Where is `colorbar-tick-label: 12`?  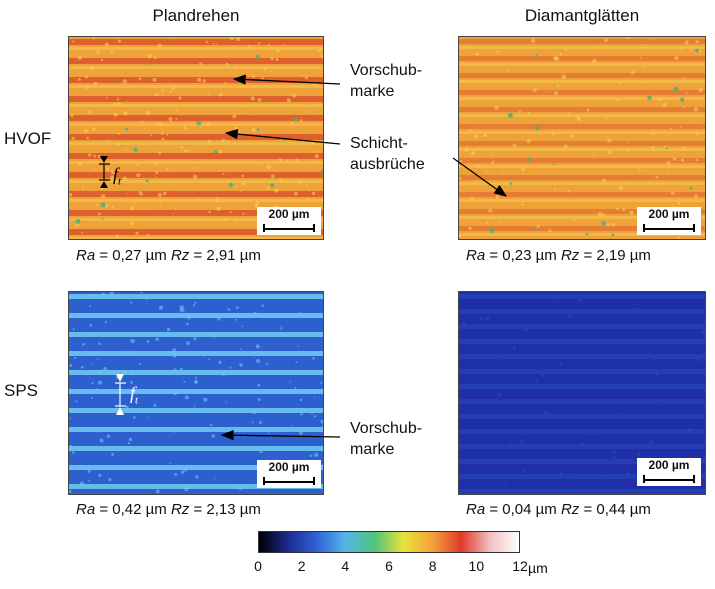
colorbar-tick-label: 12 is located at coordinates (520, 566).